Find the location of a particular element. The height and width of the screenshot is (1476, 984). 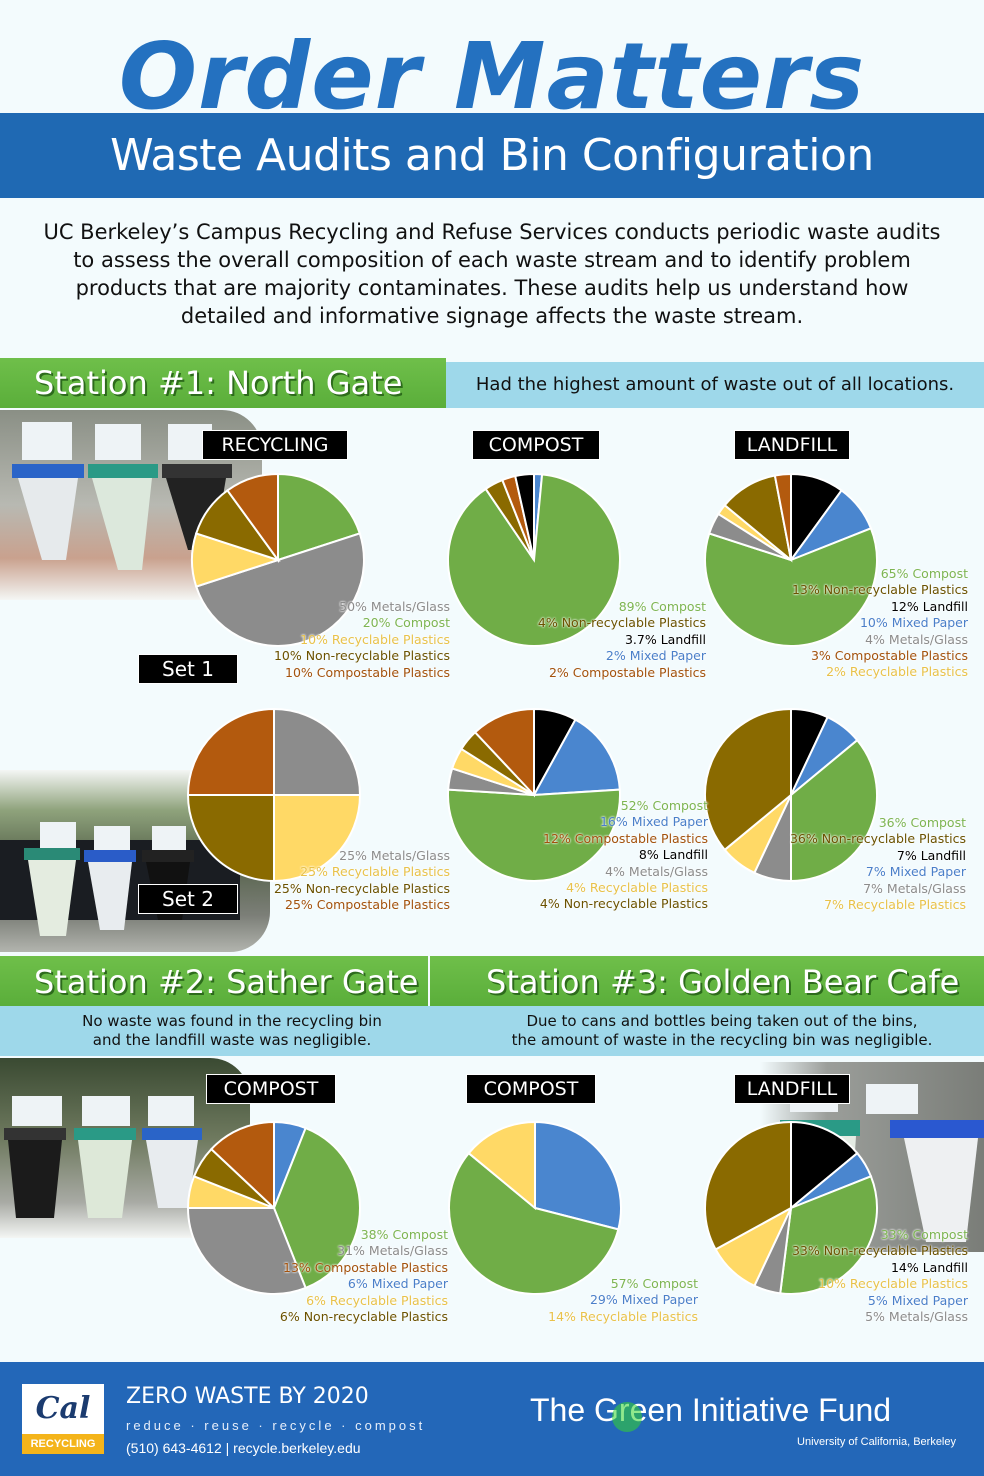

legend-entry: 7% Landfill is located at coordinates (931, 855).